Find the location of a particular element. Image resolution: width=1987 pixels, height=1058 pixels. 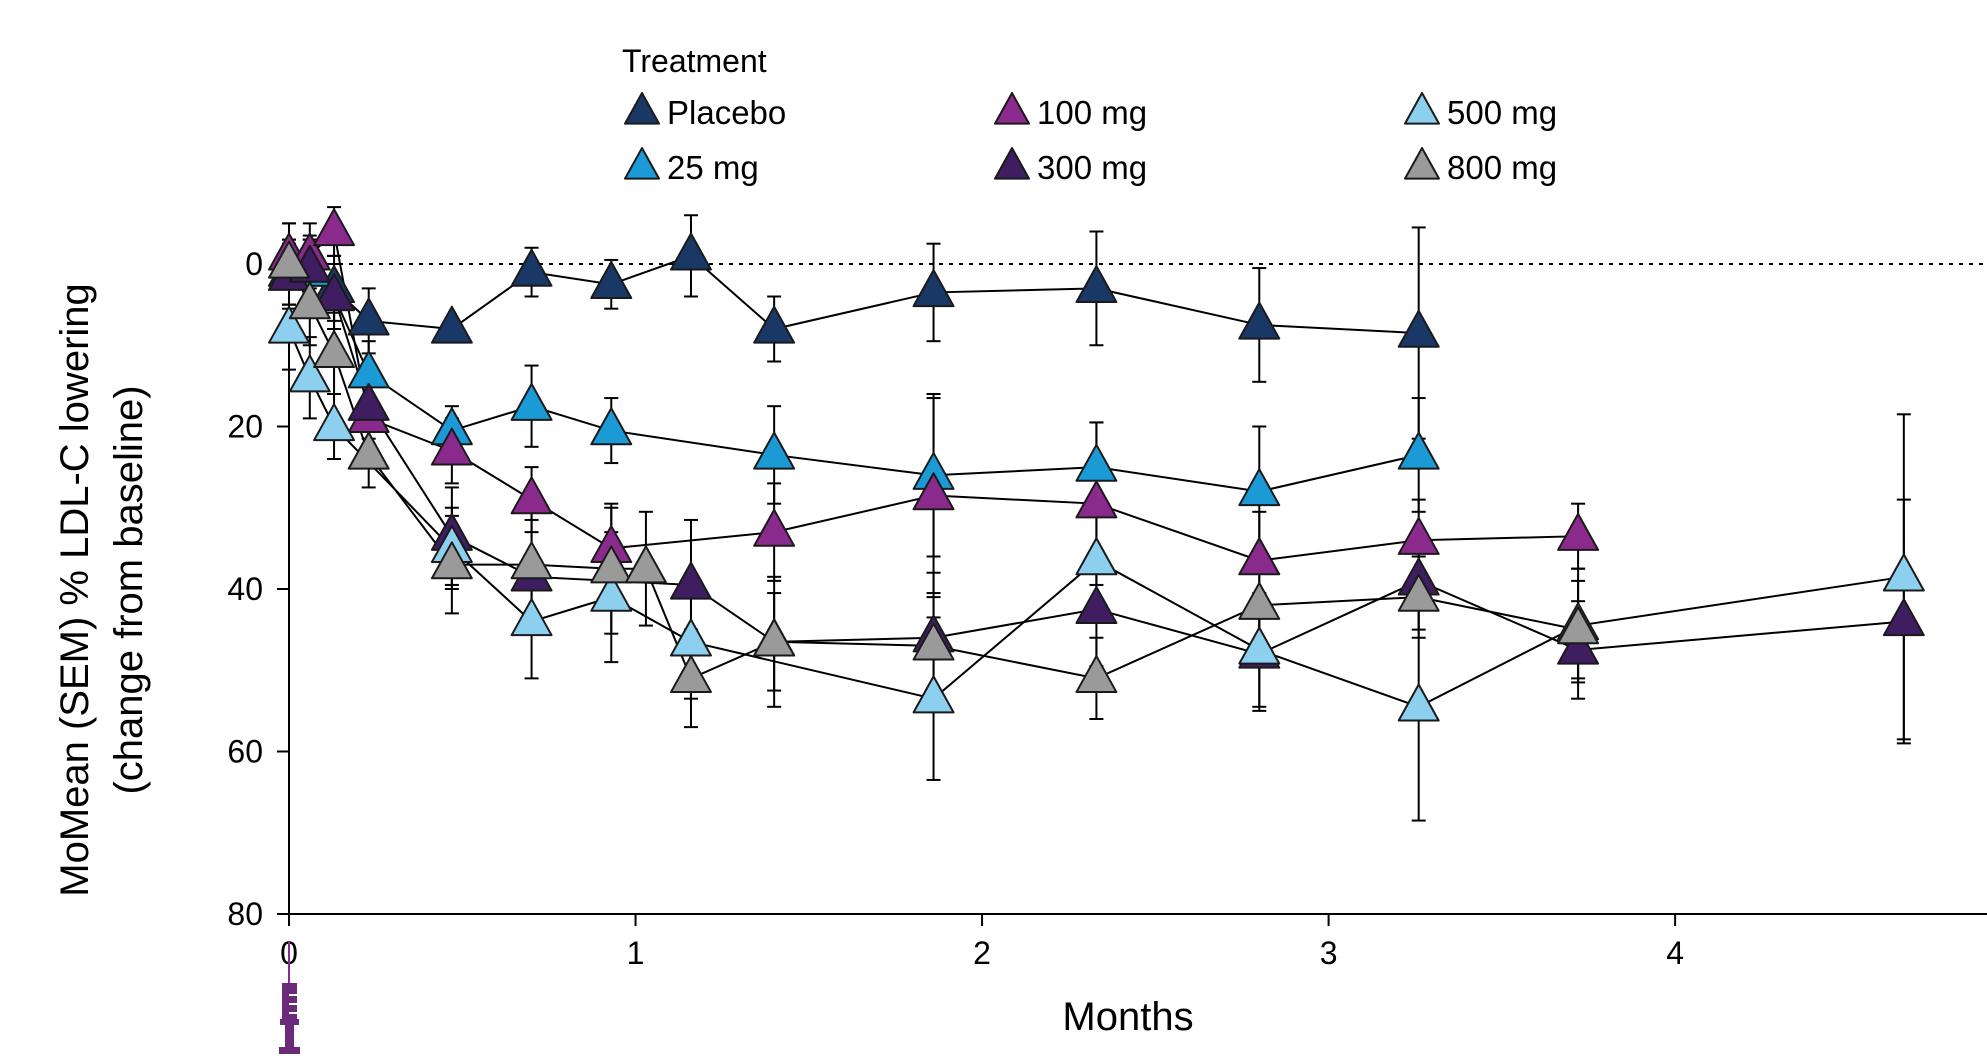

y-axis-ticks: 0 20 40 60 80 is located at coordinates (258, 589).